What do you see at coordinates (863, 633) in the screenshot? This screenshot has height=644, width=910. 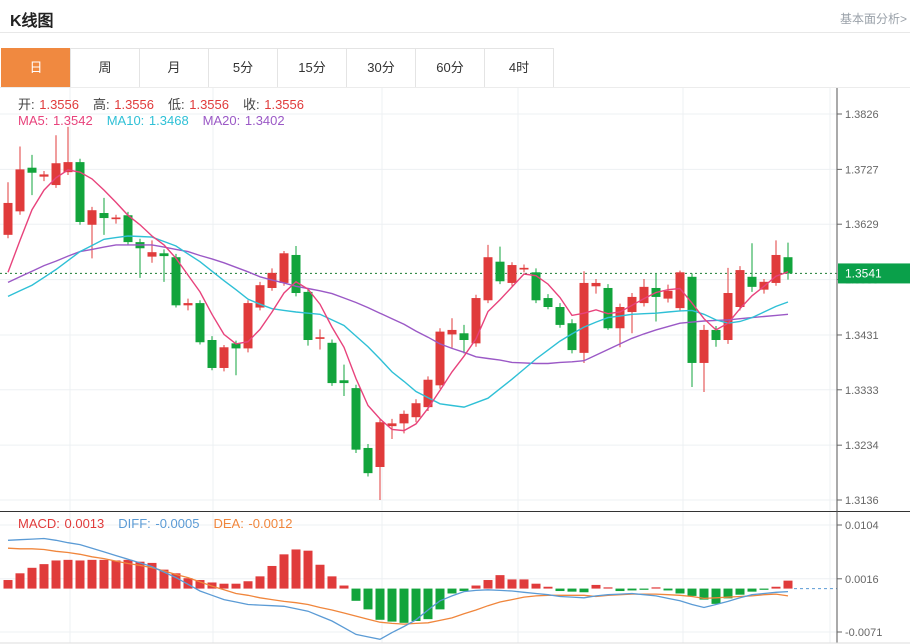 I see `svg-text: -0.0071` at bounding box center [863, 633].